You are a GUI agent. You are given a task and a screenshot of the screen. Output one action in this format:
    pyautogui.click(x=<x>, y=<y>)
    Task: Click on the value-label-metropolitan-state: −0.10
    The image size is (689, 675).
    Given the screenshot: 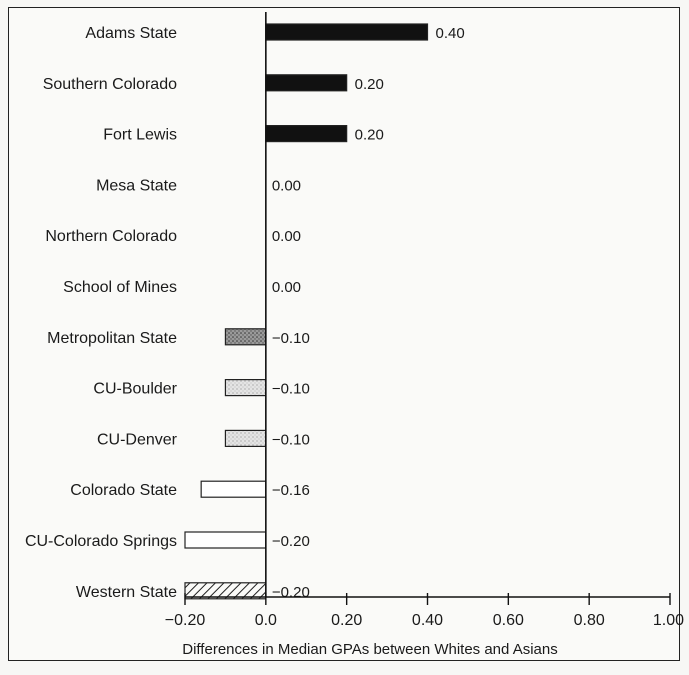 What is the action you would take?
    pyautogui.click(x=291, y=338)
    